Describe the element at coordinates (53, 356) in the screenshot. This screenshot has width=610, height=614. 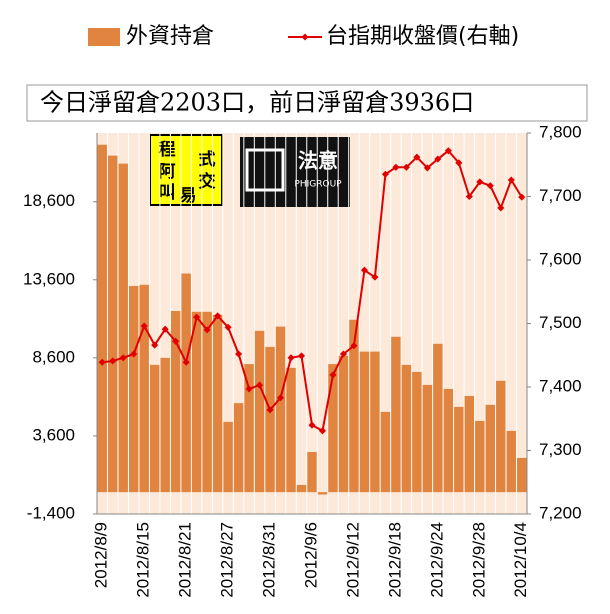
I see `y-tick-label: 8,600` at that location.